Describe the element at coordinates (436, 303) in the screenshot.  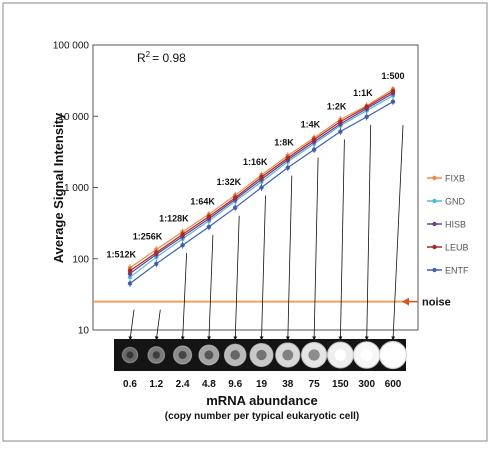
I see `noise-label: noise` at that location.